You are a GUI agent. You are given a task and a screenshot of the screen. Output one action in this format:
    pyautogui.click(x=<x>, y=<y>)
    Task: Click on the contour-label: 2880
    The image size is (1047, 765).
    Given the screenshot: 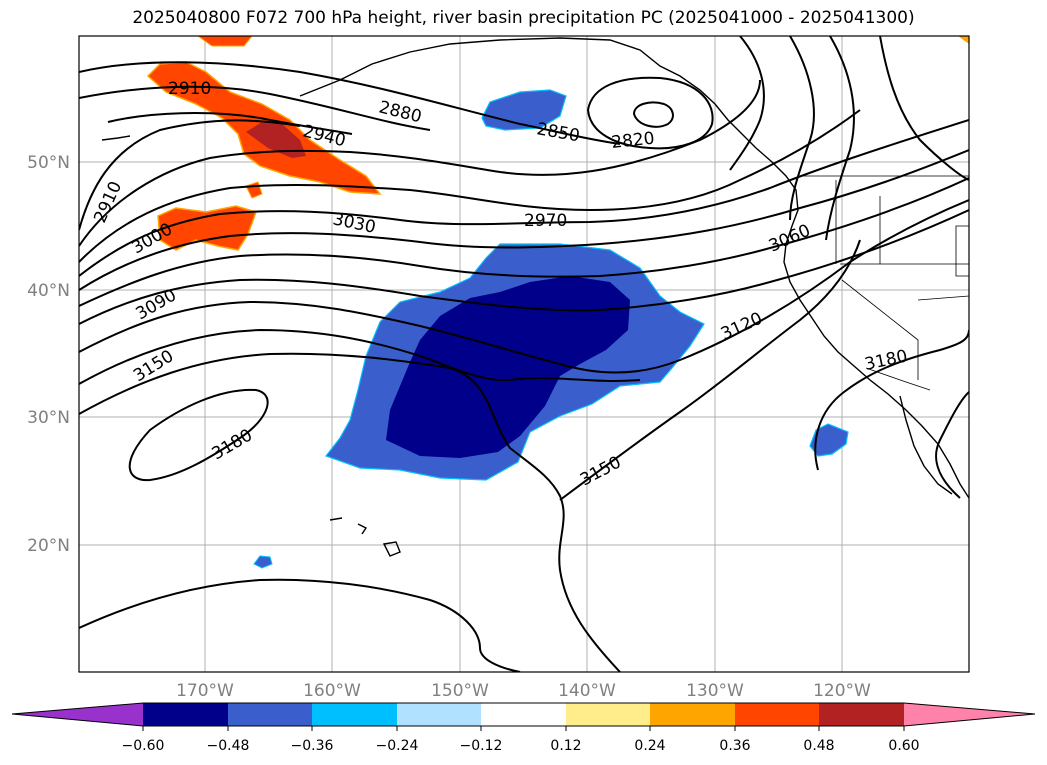 What is the action you would take?
    pyautogui.click(x=400, y=112)
    